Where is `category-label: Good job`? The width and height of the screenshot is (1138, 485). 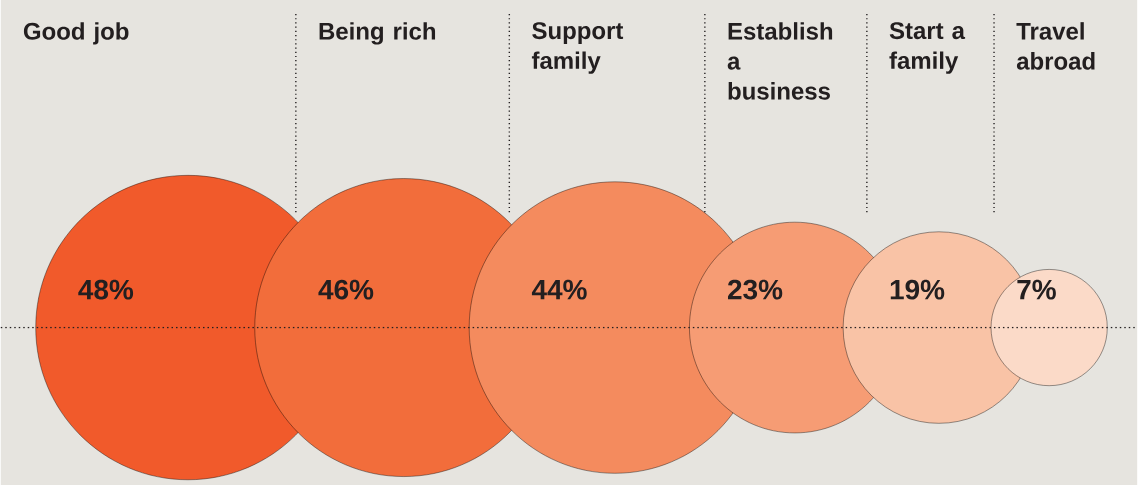 category-label: Good job is located at coordinates (76, 33).